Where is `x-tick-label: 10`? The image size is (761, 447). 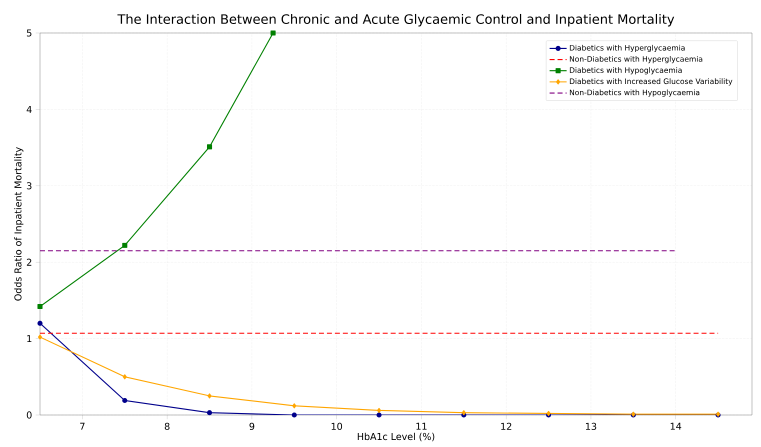
x-tick-label: 10 is located at coordinates (337, 426).